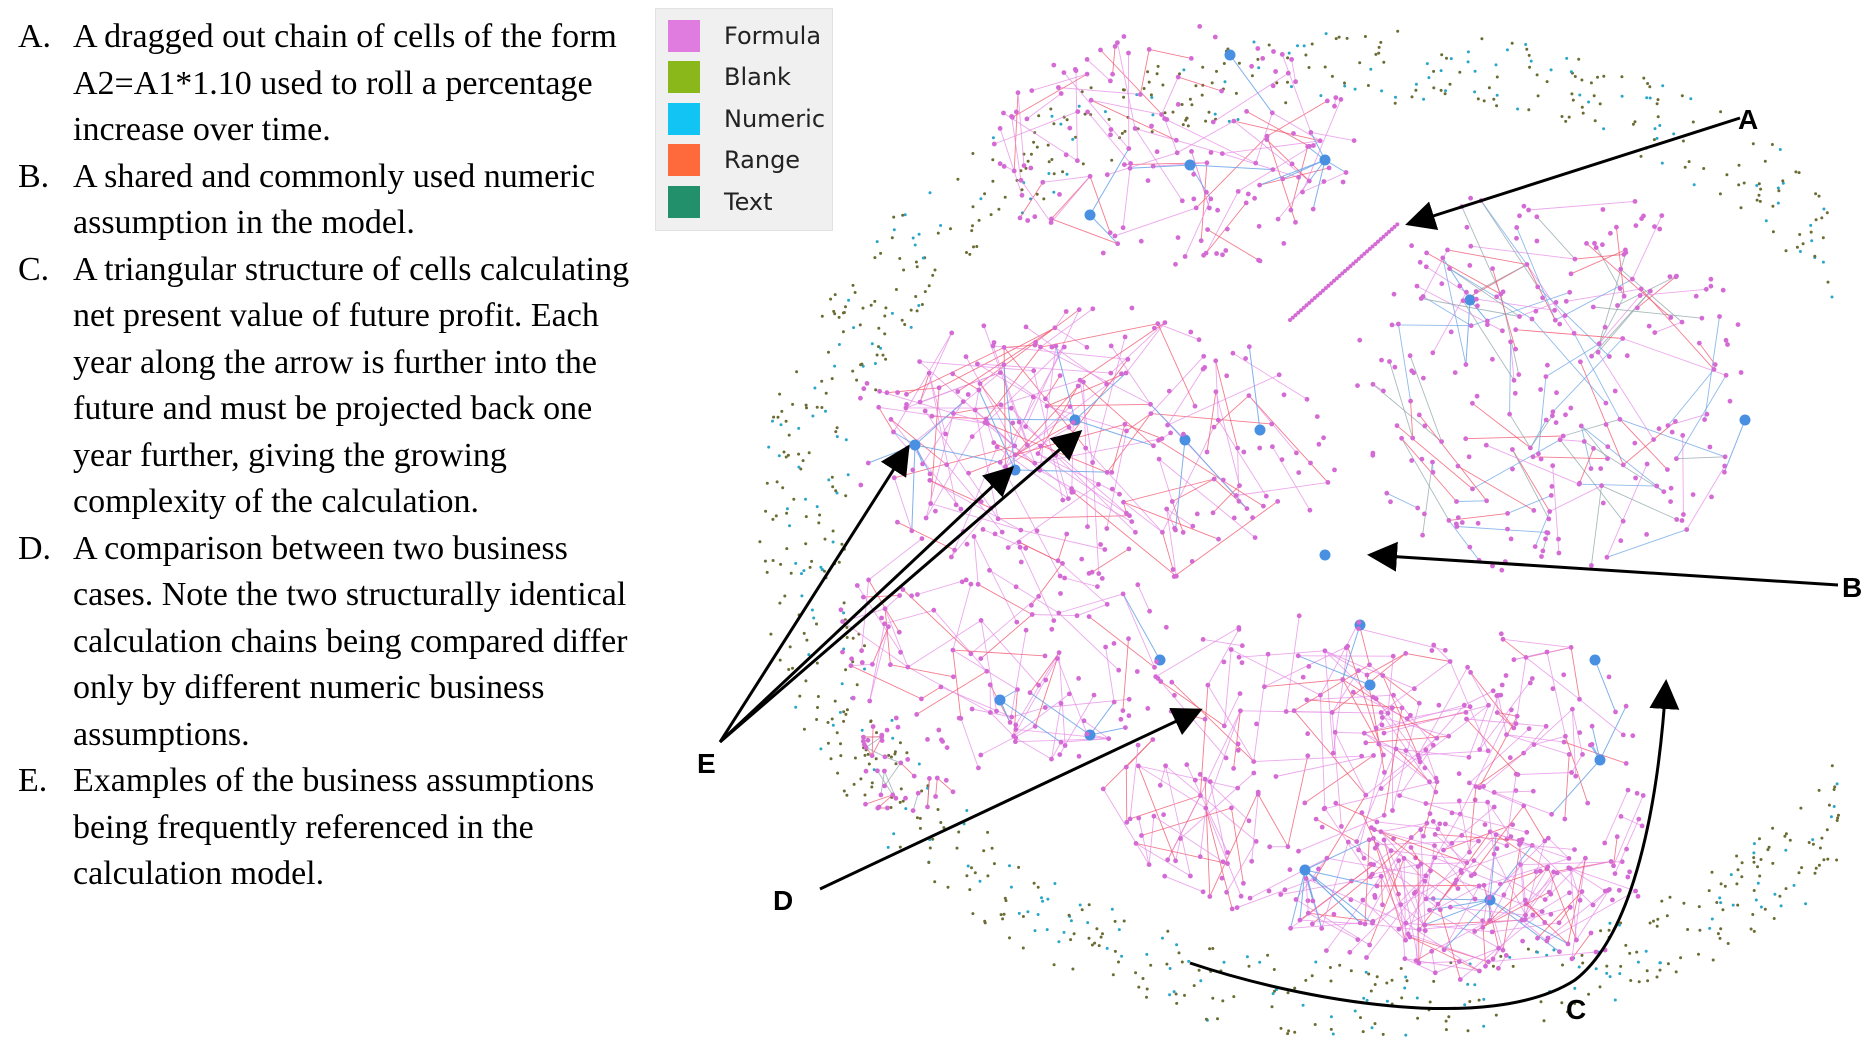  I want to click on assumption-edge, so click(1304, 169).